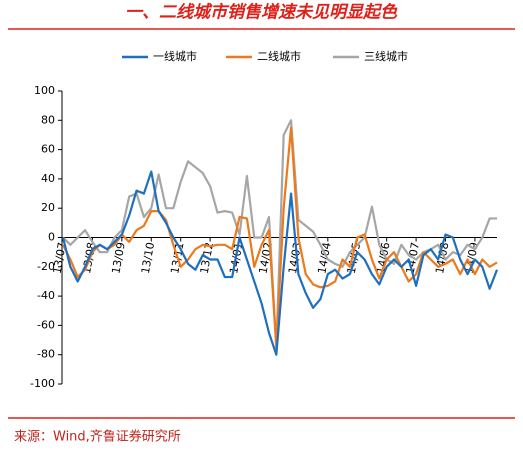  I want to click on x-tick-label: 14/09, so click(472, 257).